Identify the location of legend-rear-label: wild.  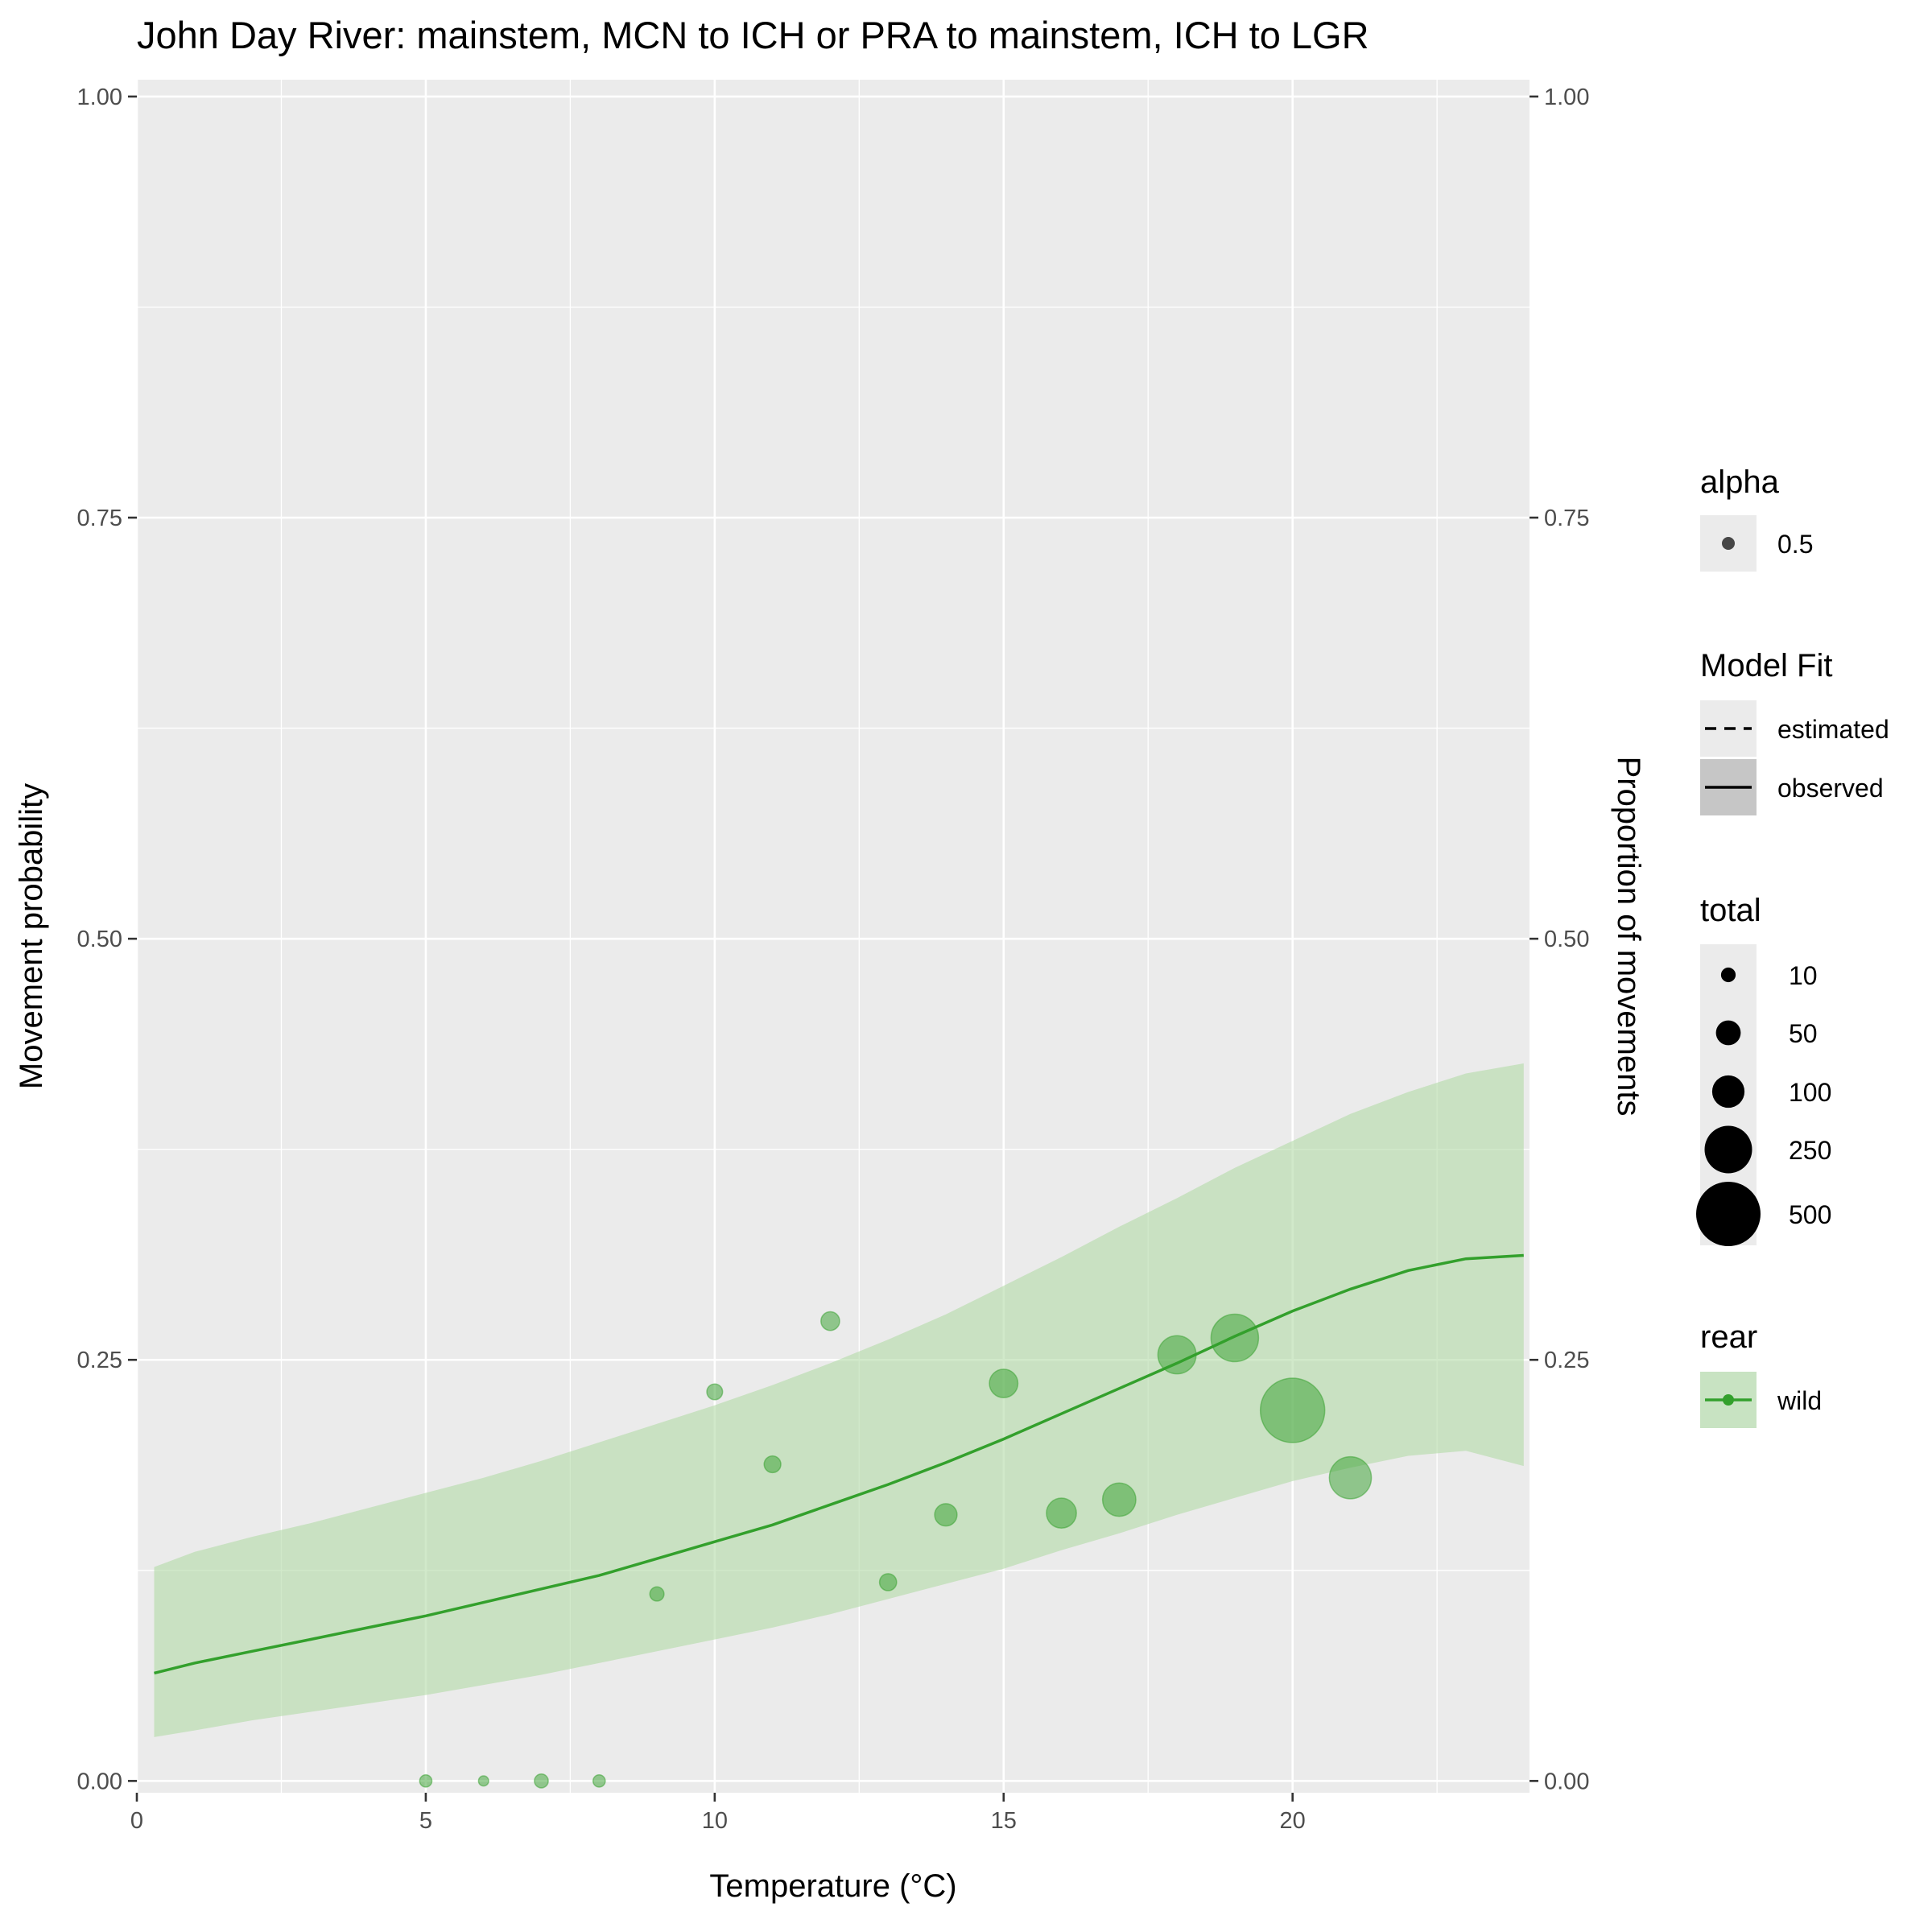
(1799, 1400).